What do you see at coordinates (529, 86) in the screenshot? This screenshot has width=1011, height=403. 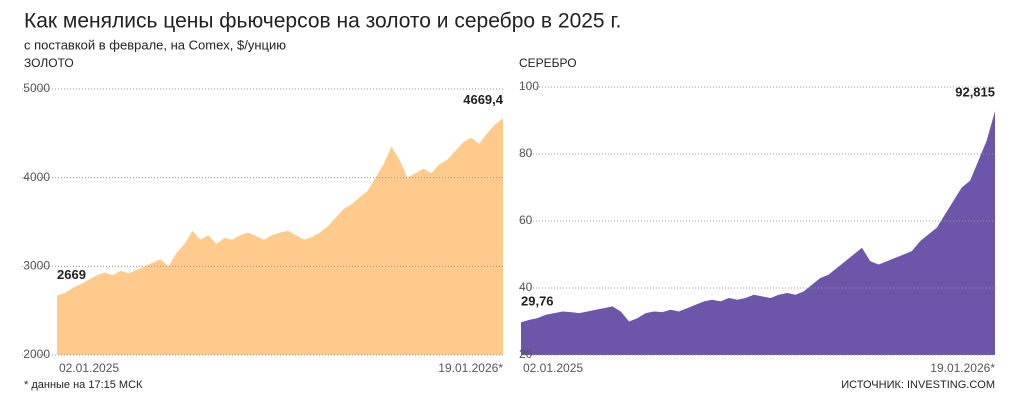 I see `y-tick-label: 100` at bounding box center [529, 86].